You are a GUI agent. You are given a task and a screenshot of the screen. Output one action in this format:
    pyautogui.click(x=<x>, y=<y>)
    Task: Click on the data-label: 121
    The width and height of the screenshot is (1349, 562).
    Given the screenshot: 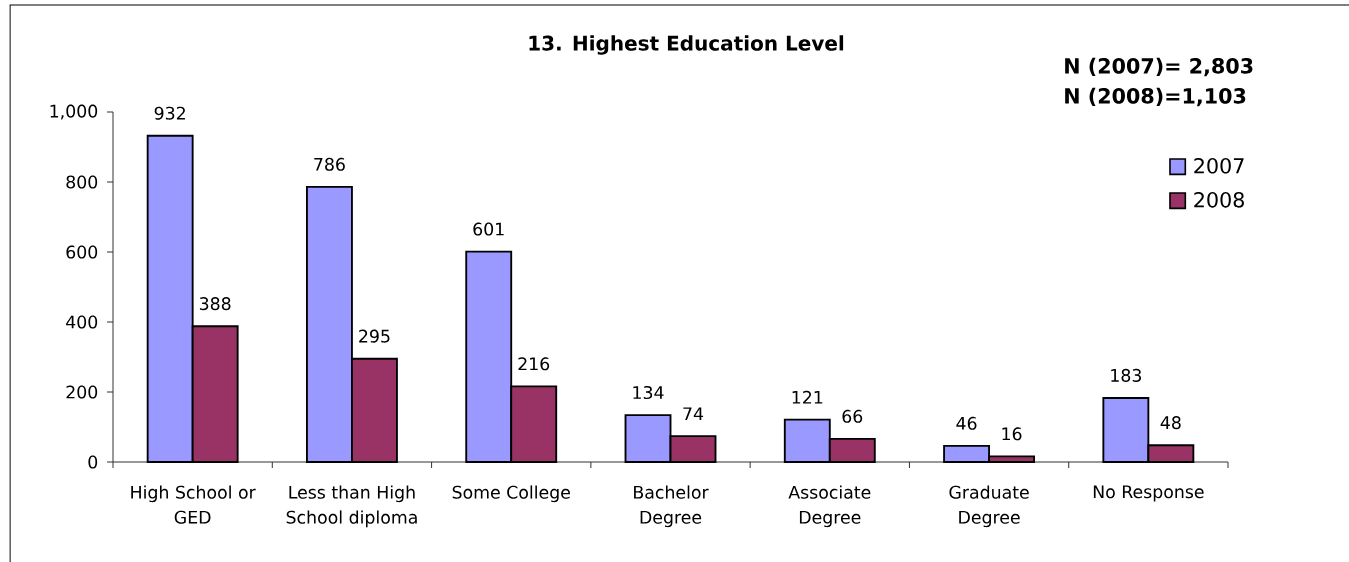 What is the action you would take?
    pyautogui.click(x=807, y=397)
    